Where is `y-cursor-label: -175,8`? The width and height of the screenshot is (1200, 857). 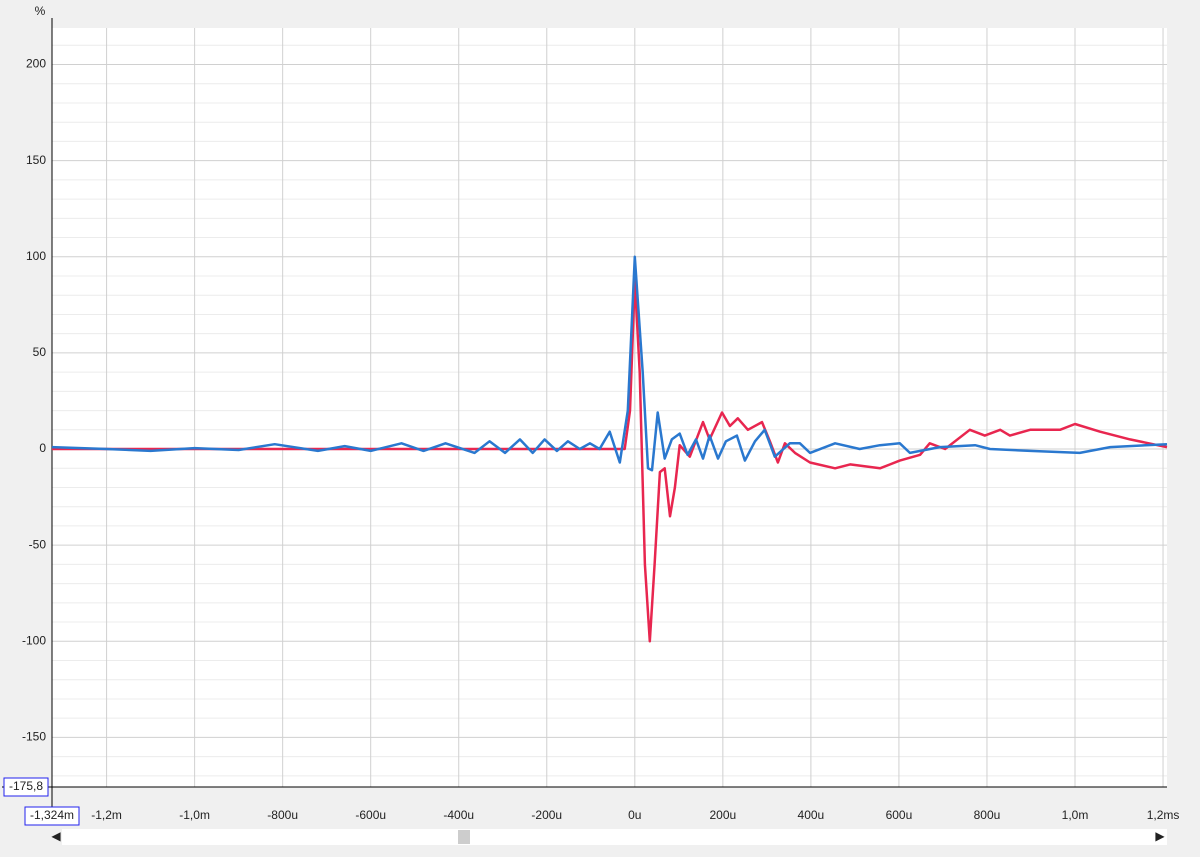 y-cursor-label: -175,8 is located at coordinates (26, 786).